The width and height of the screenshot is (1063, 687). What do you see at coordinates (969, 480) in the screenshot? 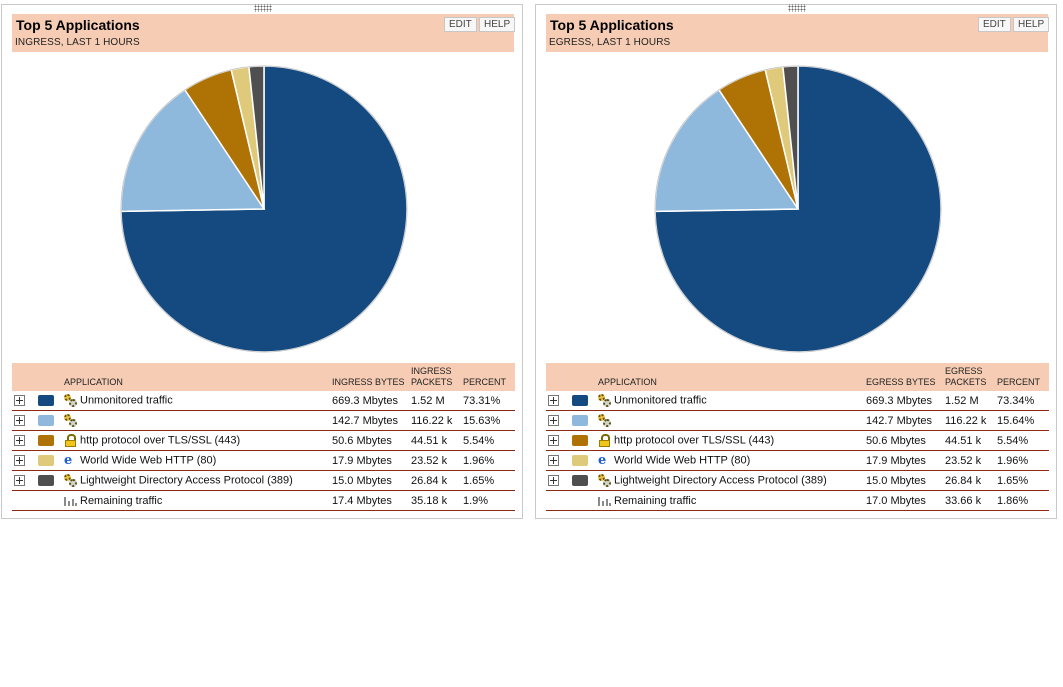
I see `packets-cell: 26.84 k` at bounding box center [969, 480].